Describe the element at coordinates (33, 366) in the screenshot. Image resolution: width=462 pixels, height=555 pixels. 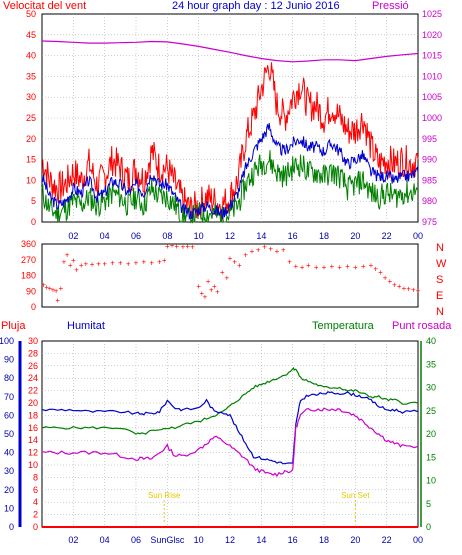
I see `temp-y-tick-label: 26` at that location.